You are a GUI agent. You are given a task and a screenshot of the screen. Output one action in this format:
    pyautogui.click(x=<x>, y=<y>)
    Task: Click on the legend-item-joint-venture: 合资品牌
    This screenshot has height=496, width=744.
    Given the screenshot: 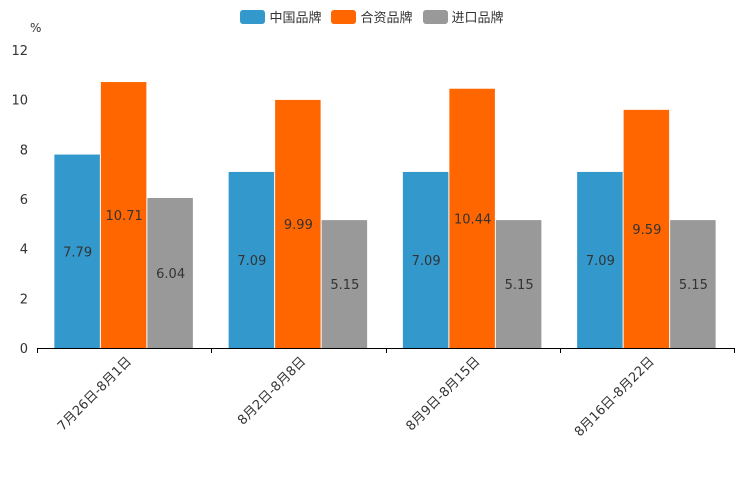 What is the action you would take?
    pyautogui.click(x=372, y=16)
    